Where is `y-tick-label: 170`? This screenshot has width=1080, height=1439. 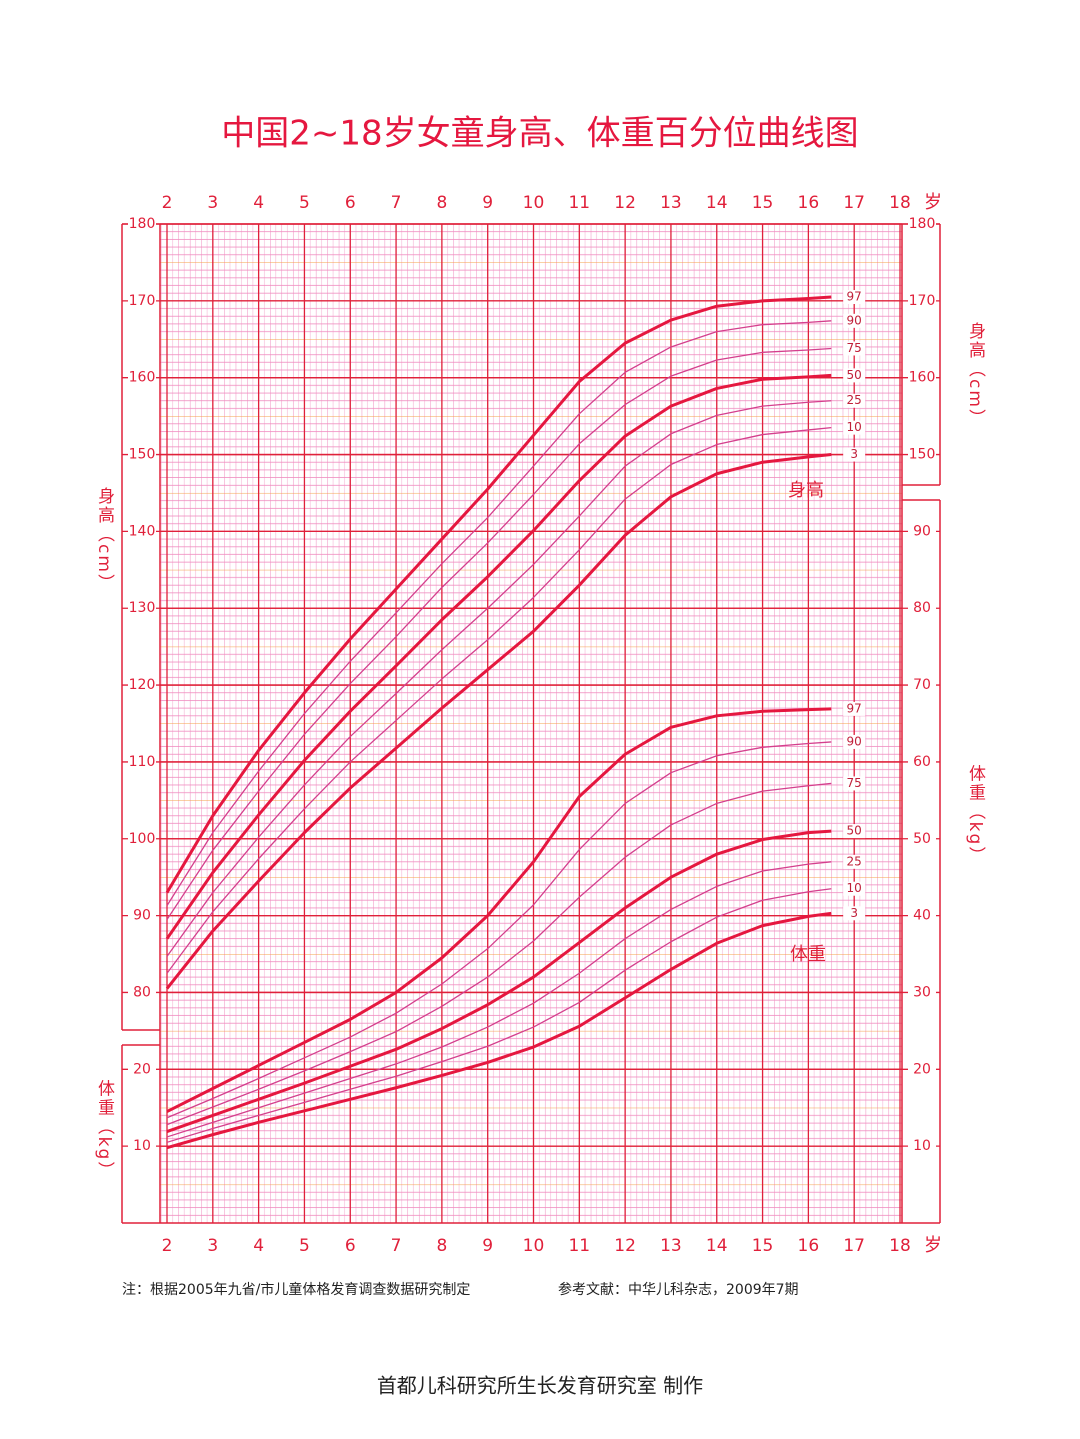
y-tick-label: 170 is located at coordinates (922, 301).